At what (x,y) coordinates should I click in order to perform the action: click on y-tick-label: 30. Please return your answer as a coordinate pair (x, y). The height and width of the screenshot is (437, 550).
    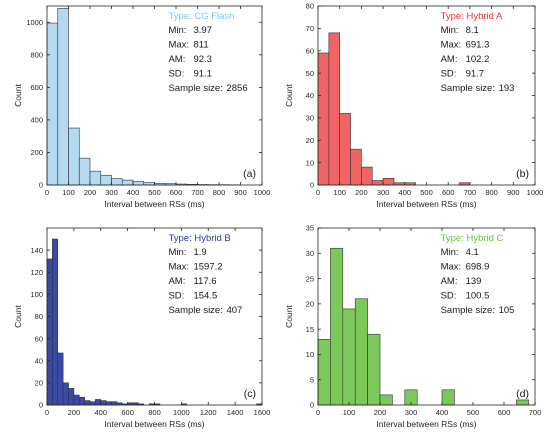
    Looking at the image, I should click on (310, 118).